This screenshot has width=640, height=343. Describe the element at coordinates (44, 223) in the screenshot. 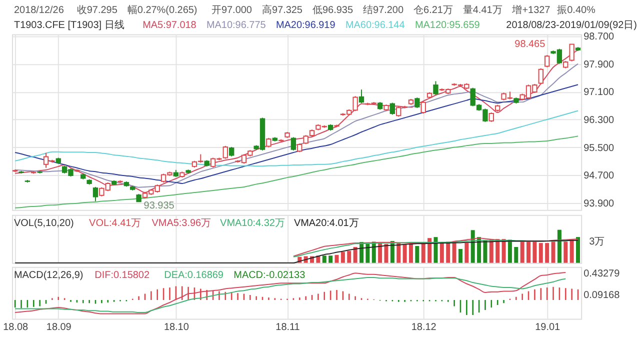

I see `chart-title: VOL(5,10,20)` at that location.